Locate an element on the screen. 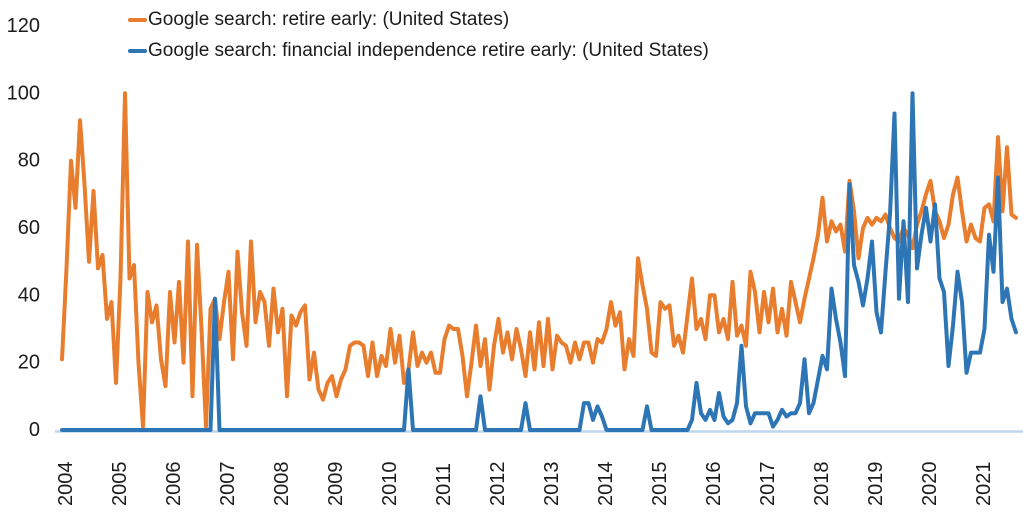 The image size is (1023, 521). y-tick-80: 80 is located at coordinates (29, 161).